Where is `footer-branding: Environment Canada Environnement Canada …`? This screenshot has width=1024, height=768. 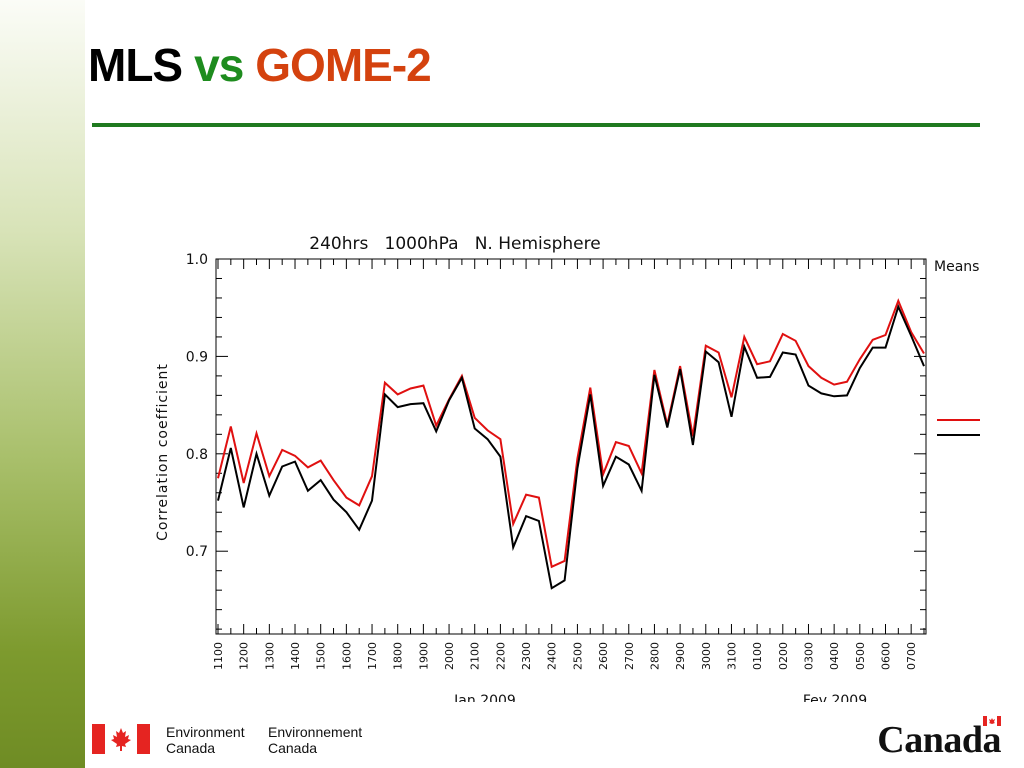 footer-branding: Environment Canada Environnement Canada … is located at coordinates (549, 739).